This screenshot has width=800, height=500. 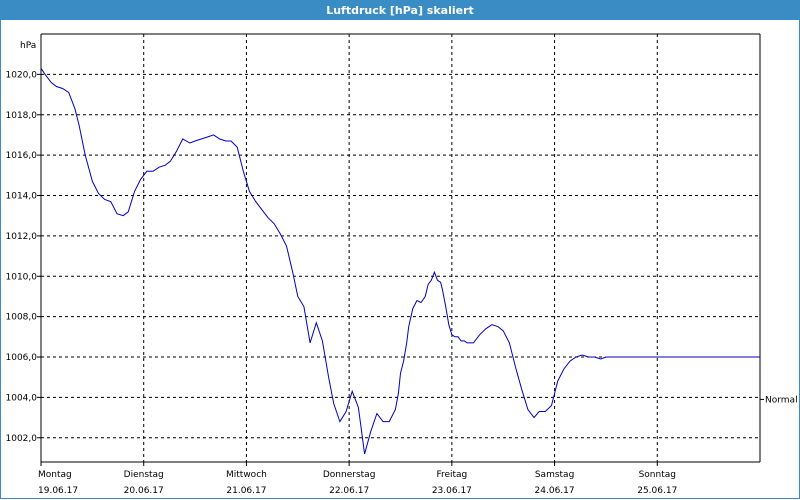 What do you see at coordinates (22, 116) in the screenshot?
I see `y-tick-label: 1018,0` at bounding box center [22, 116].